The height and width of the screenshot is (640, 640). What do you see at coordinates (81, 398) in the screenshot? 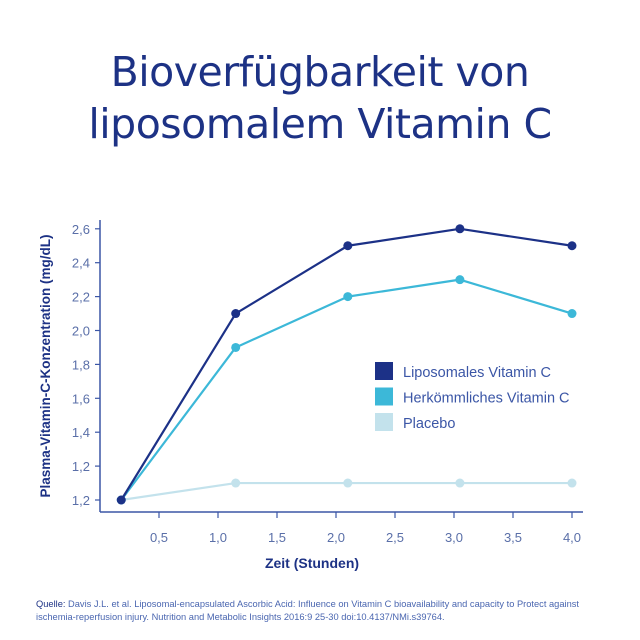
I see `y-tick-label: 1,6` at bounding box center [81, 398].